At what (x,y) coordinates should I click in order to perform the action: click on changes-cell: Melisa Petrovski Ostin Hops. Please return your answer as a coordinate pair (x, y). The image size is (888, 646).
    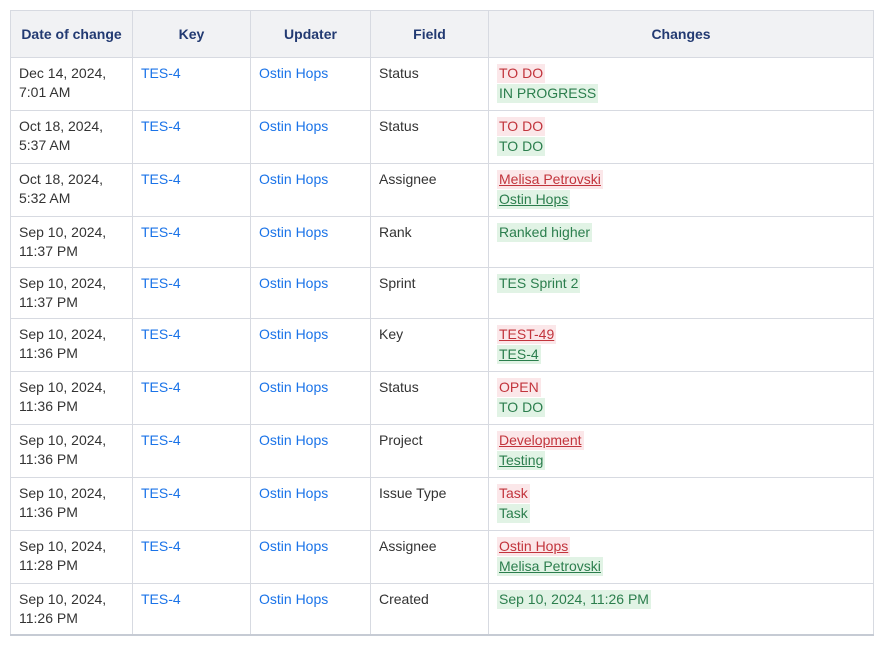
    Looking at the image, I should click on (681, 190).